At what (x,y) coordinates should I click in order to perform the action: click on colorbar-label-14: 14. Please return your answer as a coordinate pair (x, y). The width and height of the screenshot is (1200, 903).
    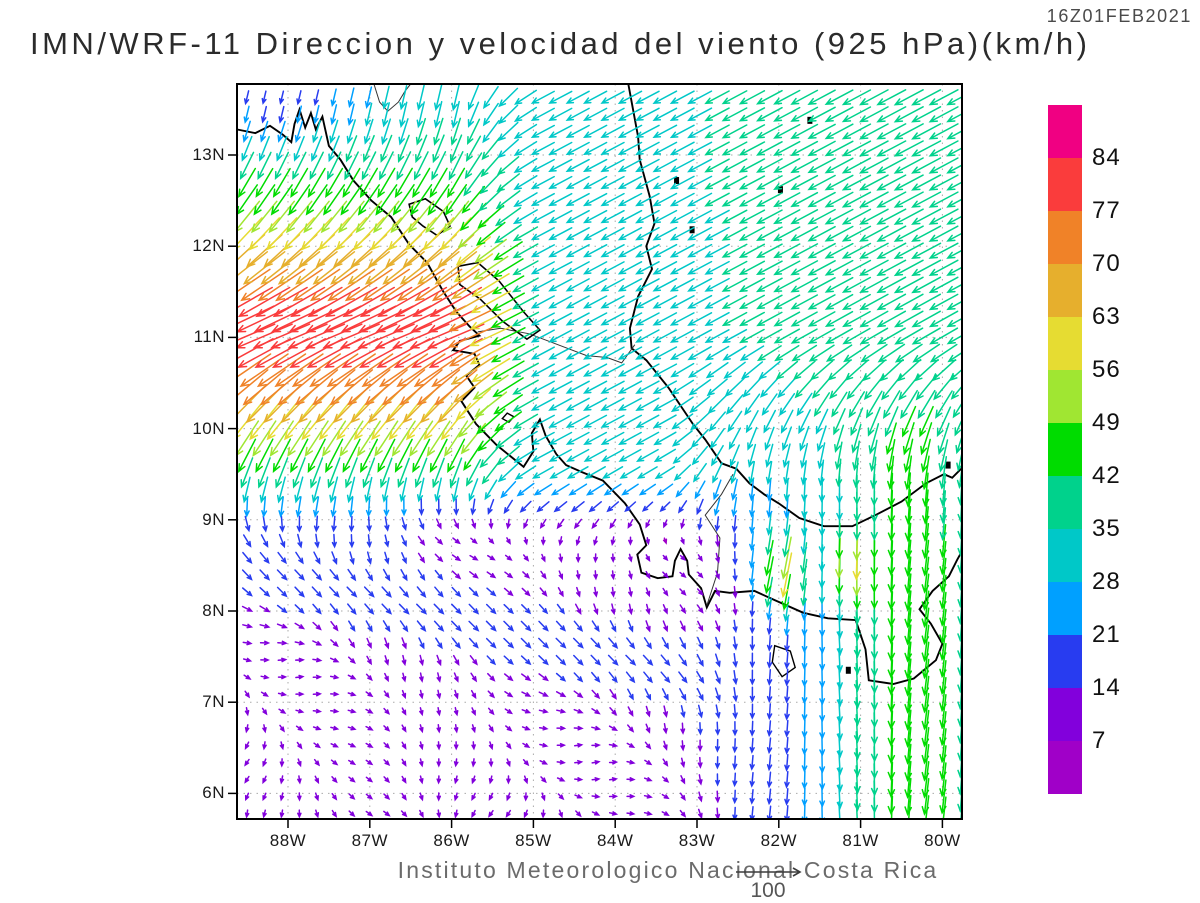
    Looking at the image, I should click on (1106, 687).